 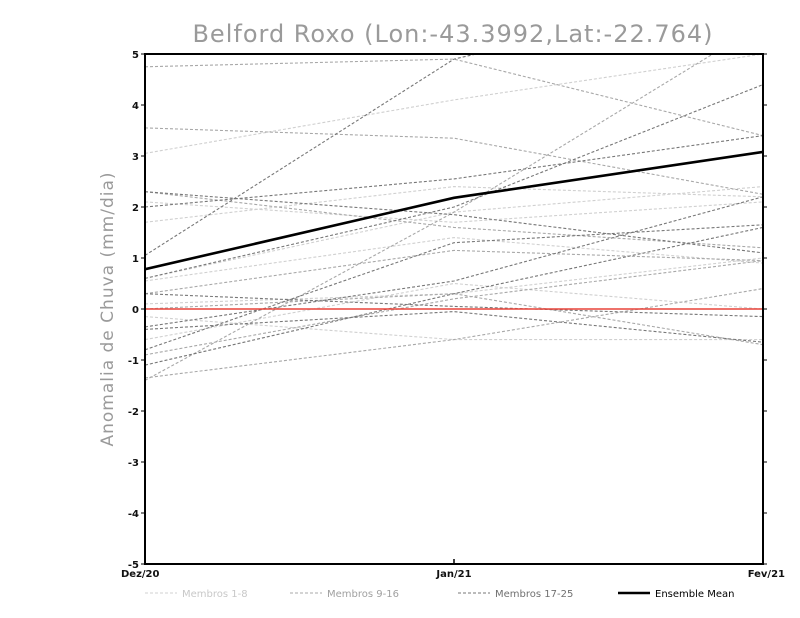 I want to click on legend-label: Ensemble Mean, so click(x=694, y=594).